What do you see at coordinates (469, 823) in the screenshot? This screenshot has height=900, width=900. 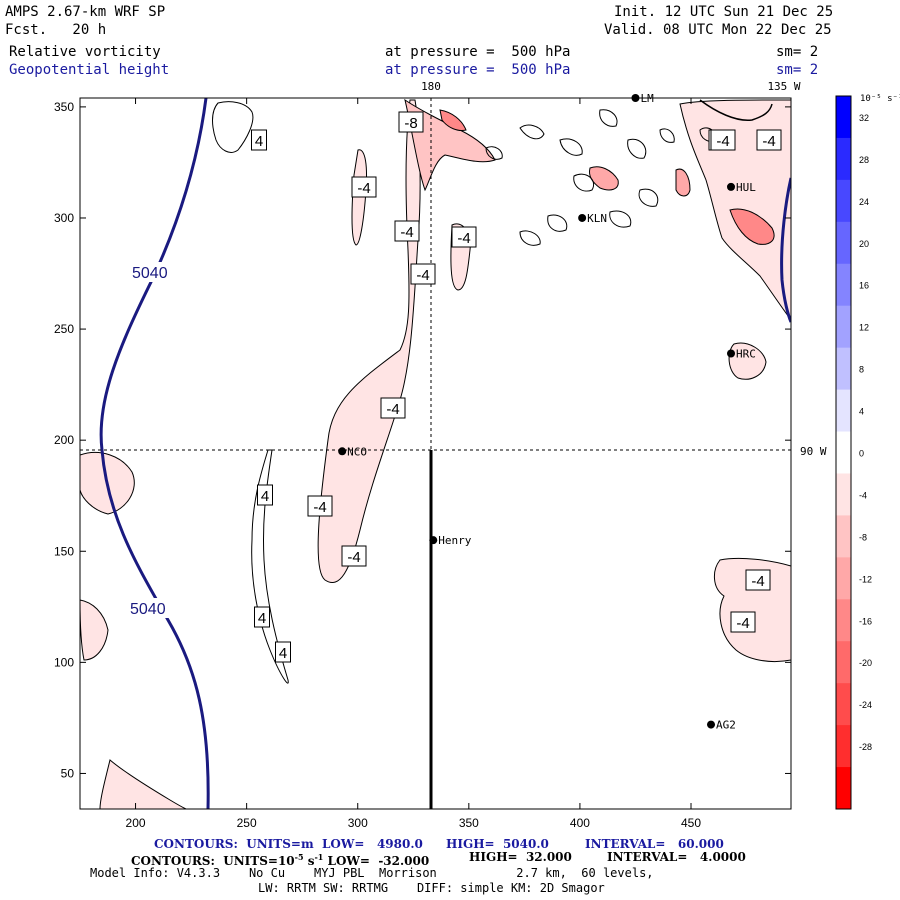 I see `x-tick-label: 350` at bounding box center [469, 823].